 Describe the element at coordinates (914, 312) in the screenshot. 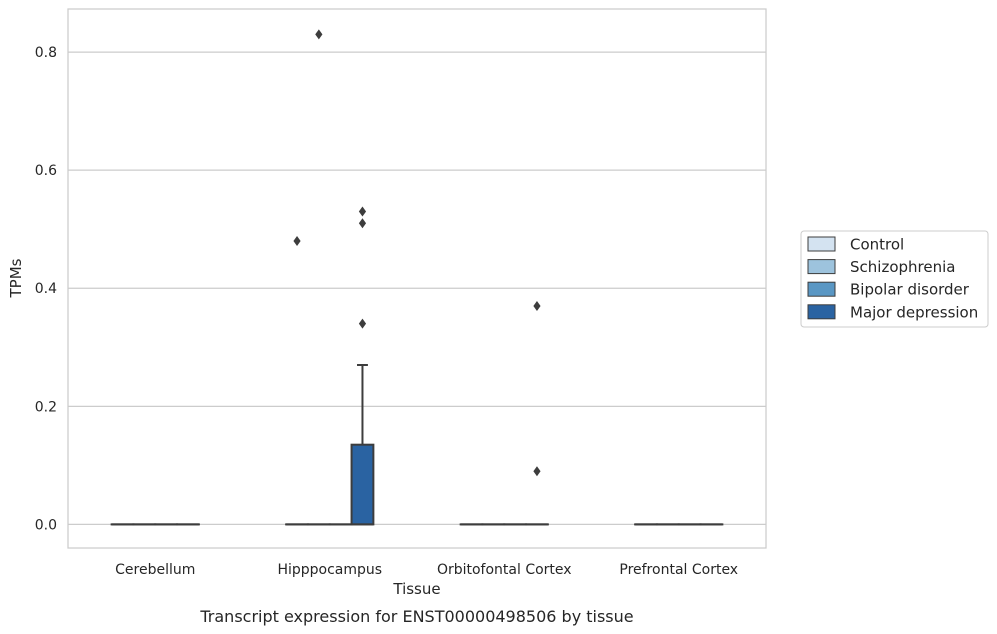

I see `legend-label: Major depression` at that location.